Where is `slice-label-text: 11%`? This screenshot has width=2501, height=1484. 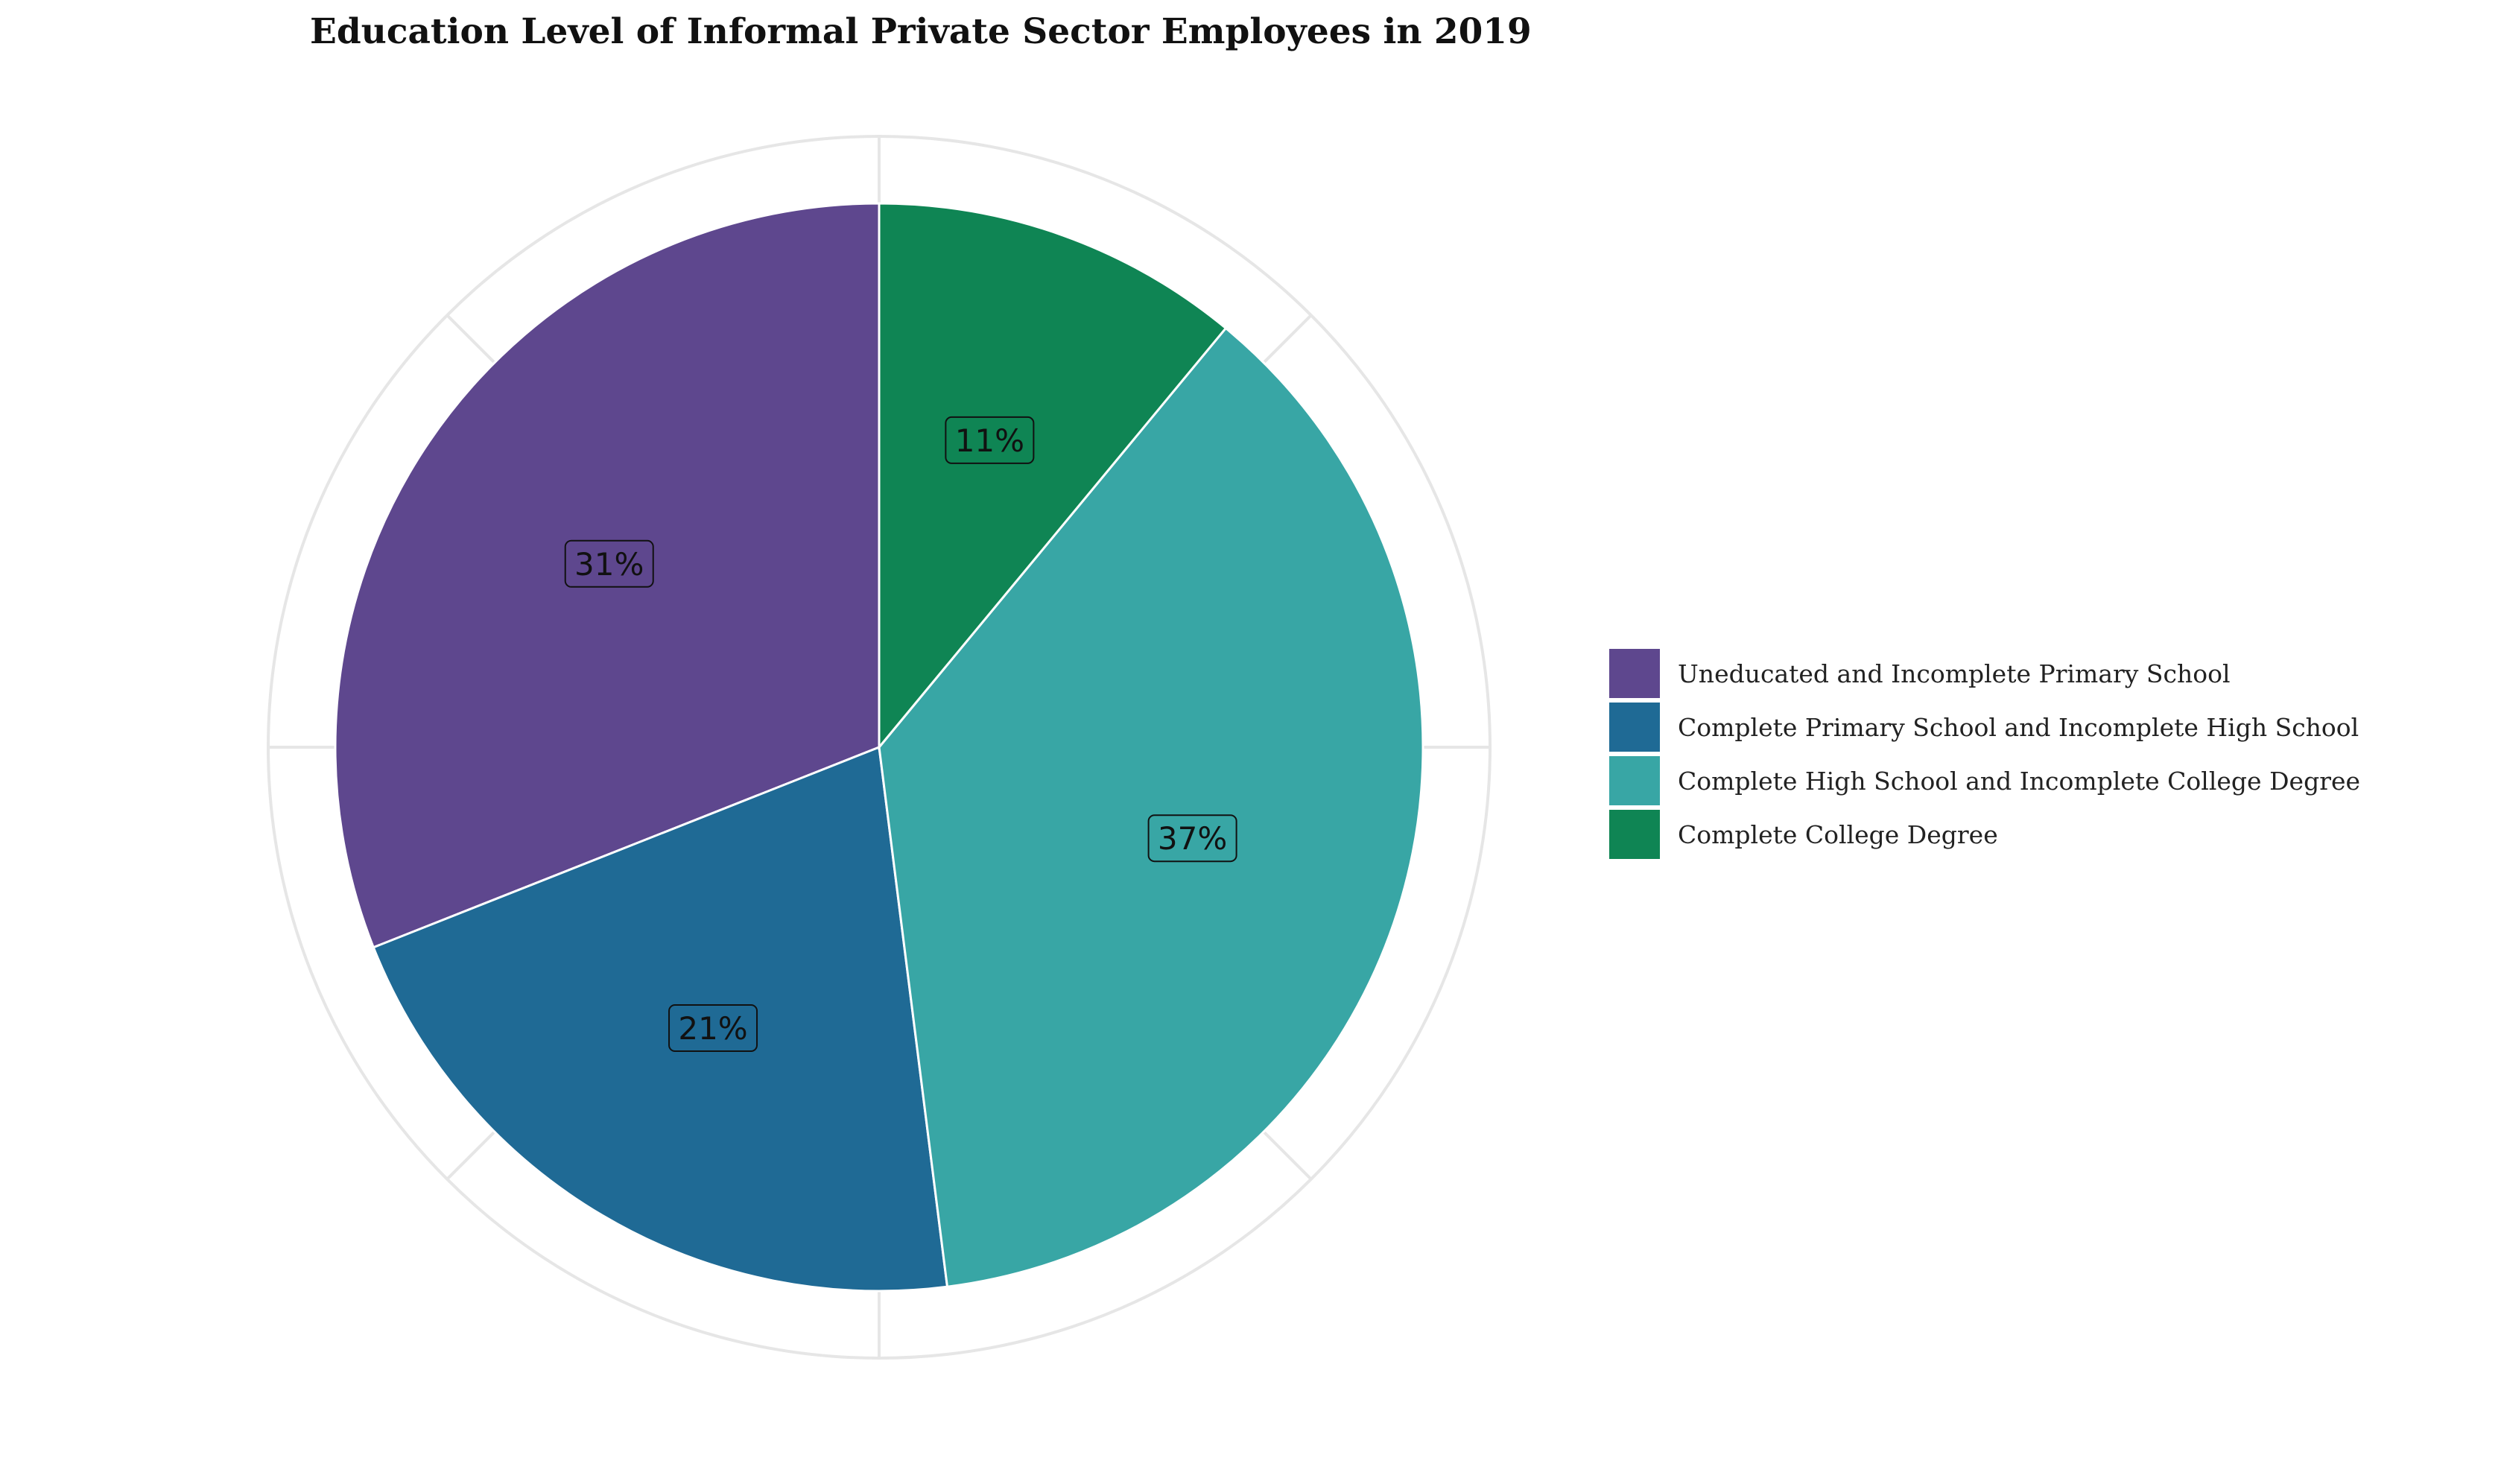
slice-label-text: 11% is located at coordinates (990, 441).